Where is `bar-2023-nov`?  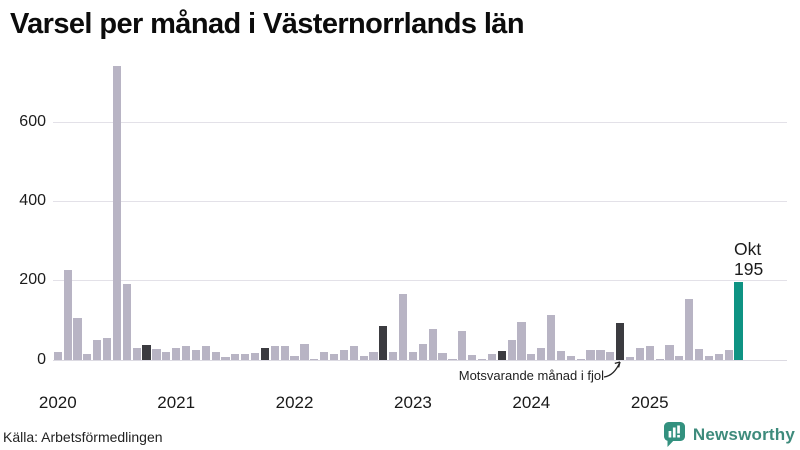 bar-2023-nov is located at coordinates (511, 350).